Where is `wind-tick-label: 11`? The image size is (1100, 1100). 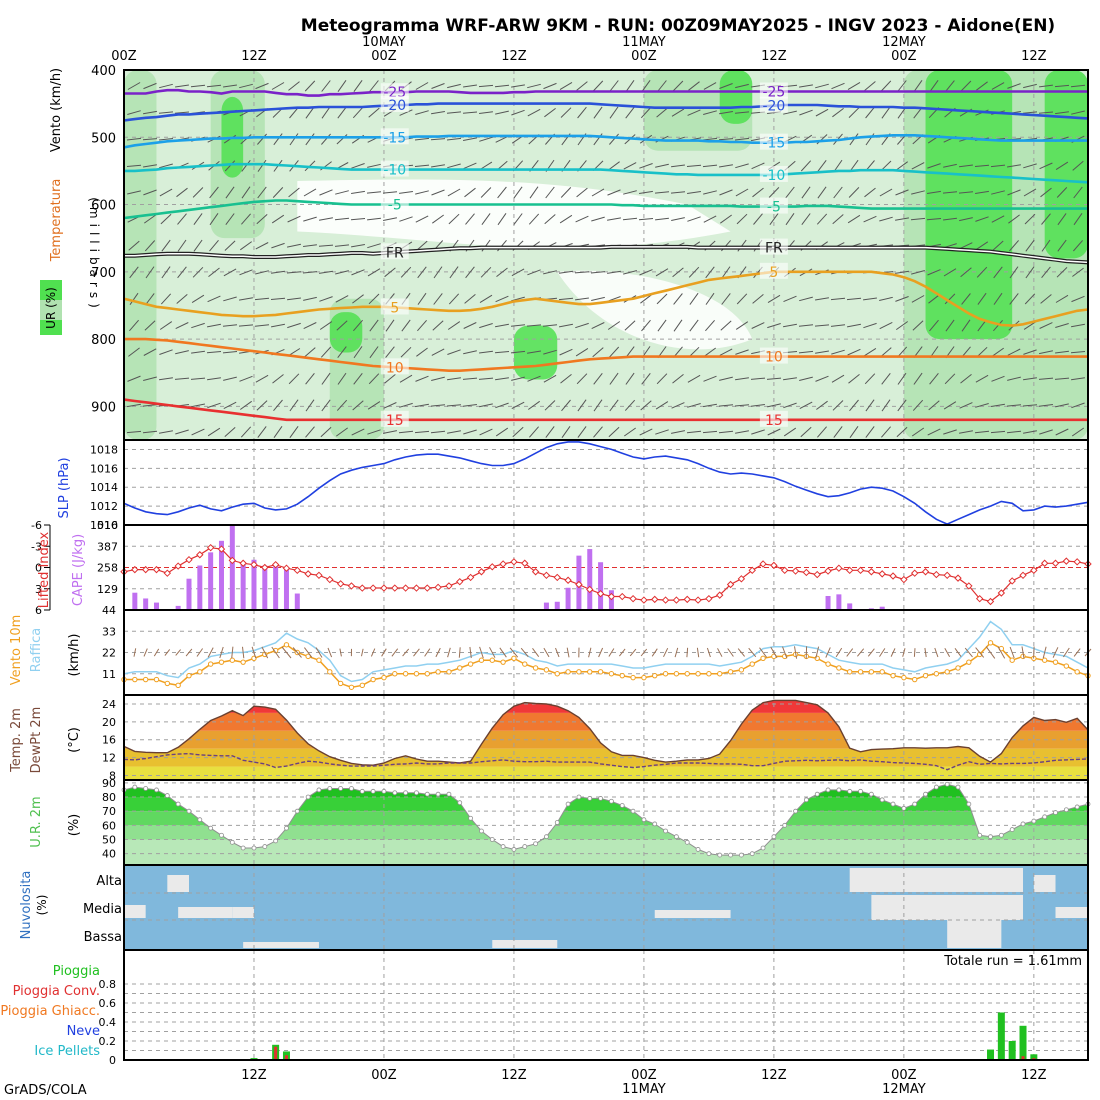
wind-tick-label: 11 is located at coordinates (109, 674).